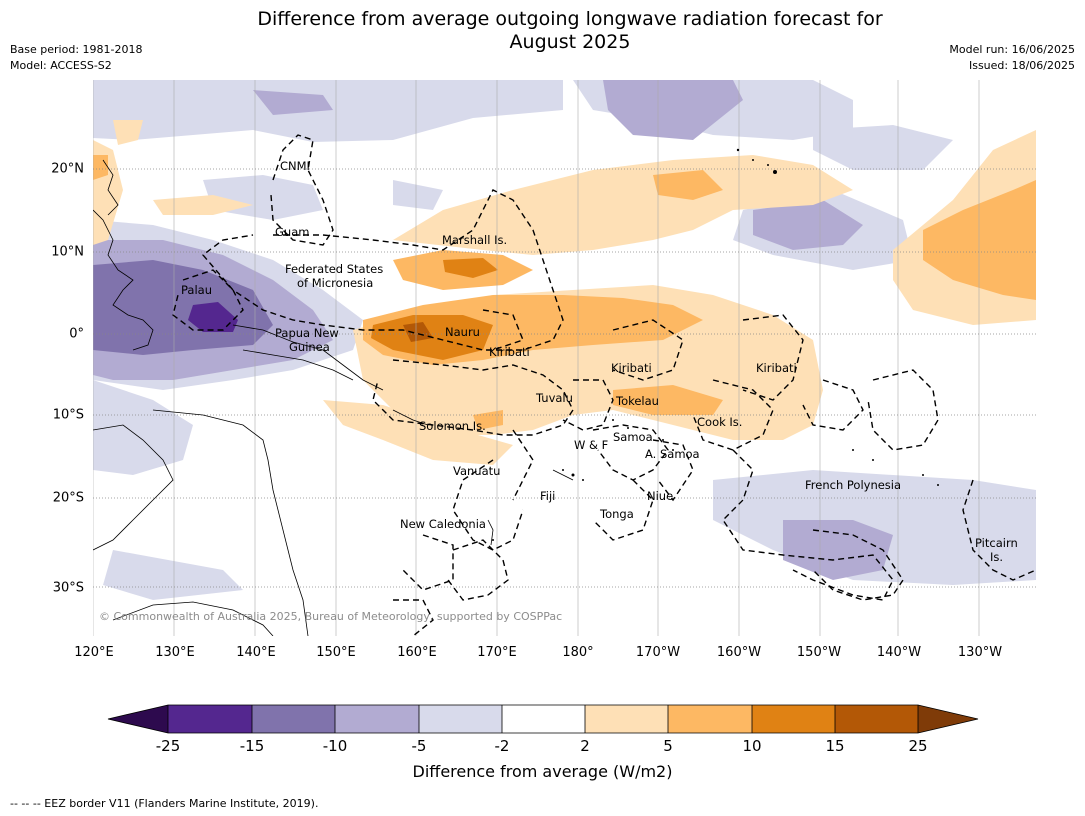 The height and width of the screenshot is (816, 1085). Describe the element at coordinates (138, 719) in the screenshot. I see `colorbar-segment-below-min` at that location.